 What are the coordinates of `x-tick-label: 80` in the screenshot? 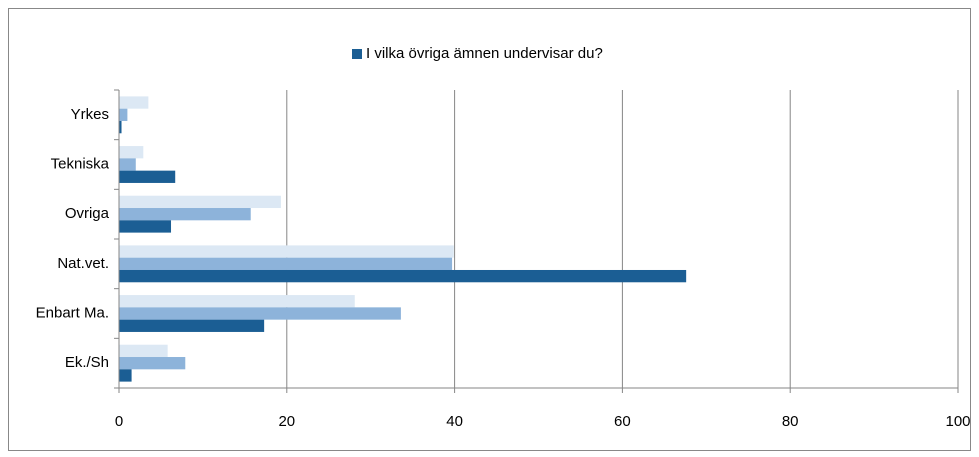 It's located at (790, 421).